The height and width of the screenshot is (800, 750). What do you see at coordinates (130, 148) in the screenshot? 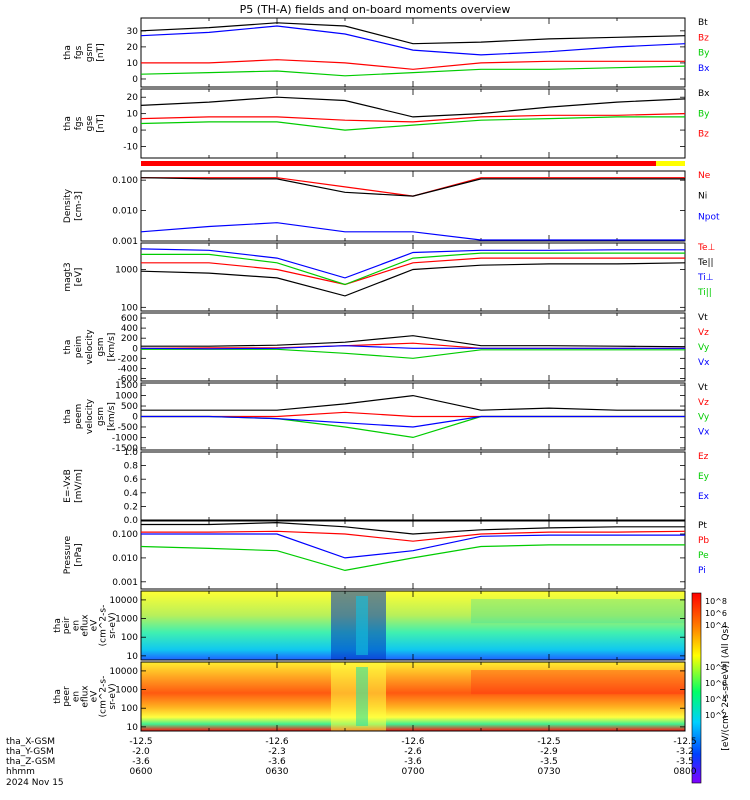
I see `ytick-label: -10` at bounding box center [130, 148].